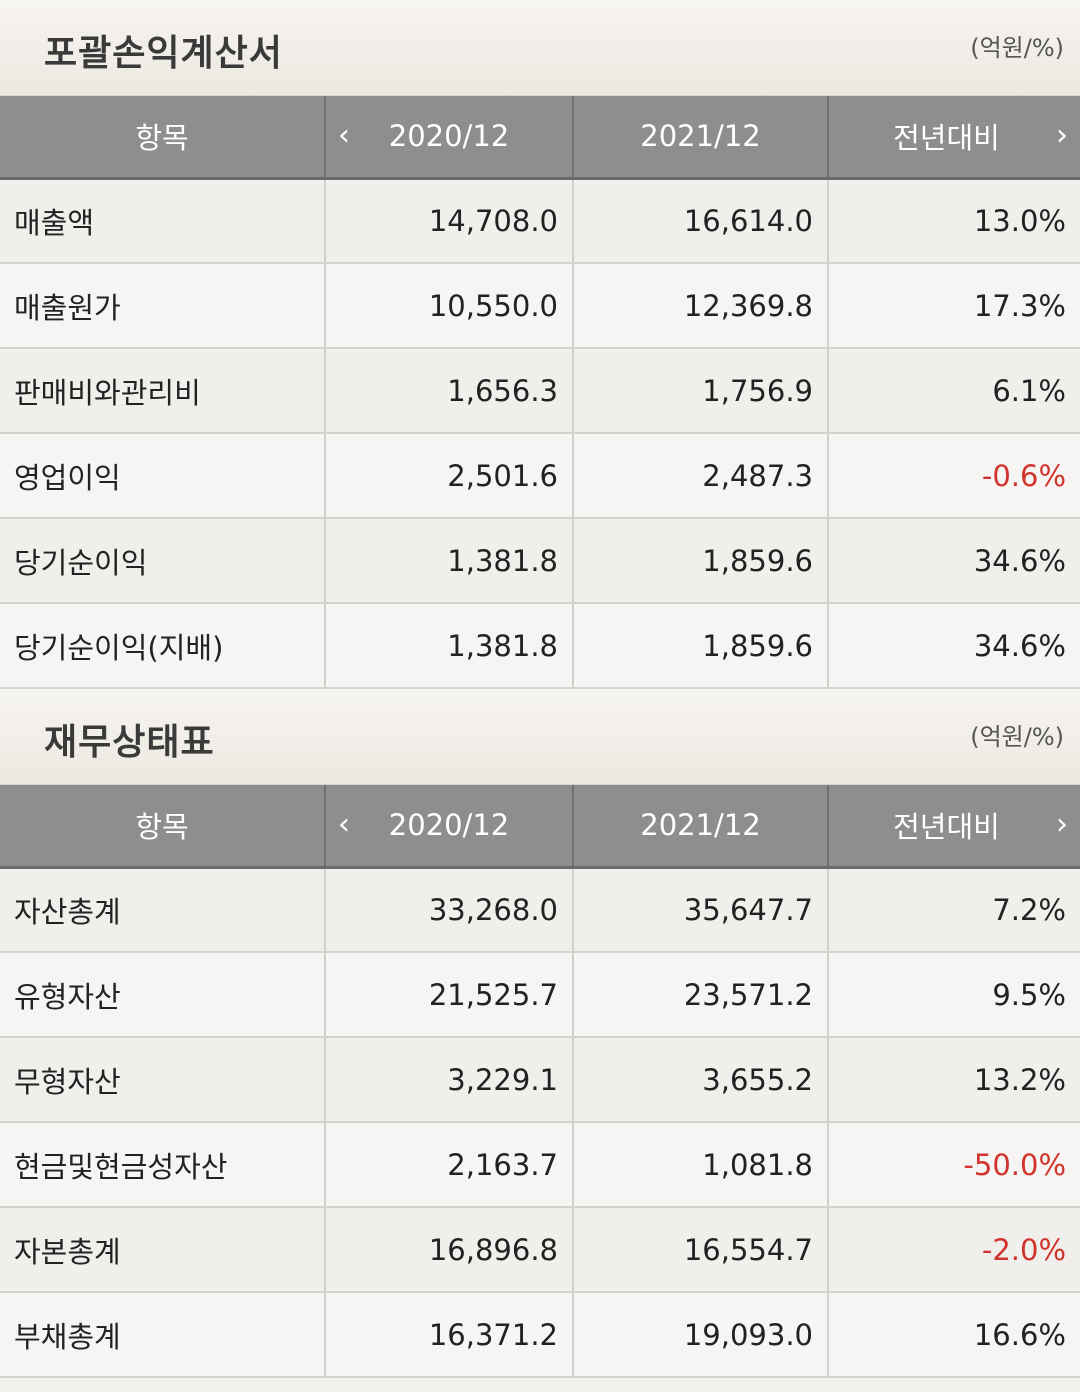 The image size is (1080, 1392). Describe the element at coordinates (162, 1335) in the screenshot. I see `row-label: 부채총계` at that location.